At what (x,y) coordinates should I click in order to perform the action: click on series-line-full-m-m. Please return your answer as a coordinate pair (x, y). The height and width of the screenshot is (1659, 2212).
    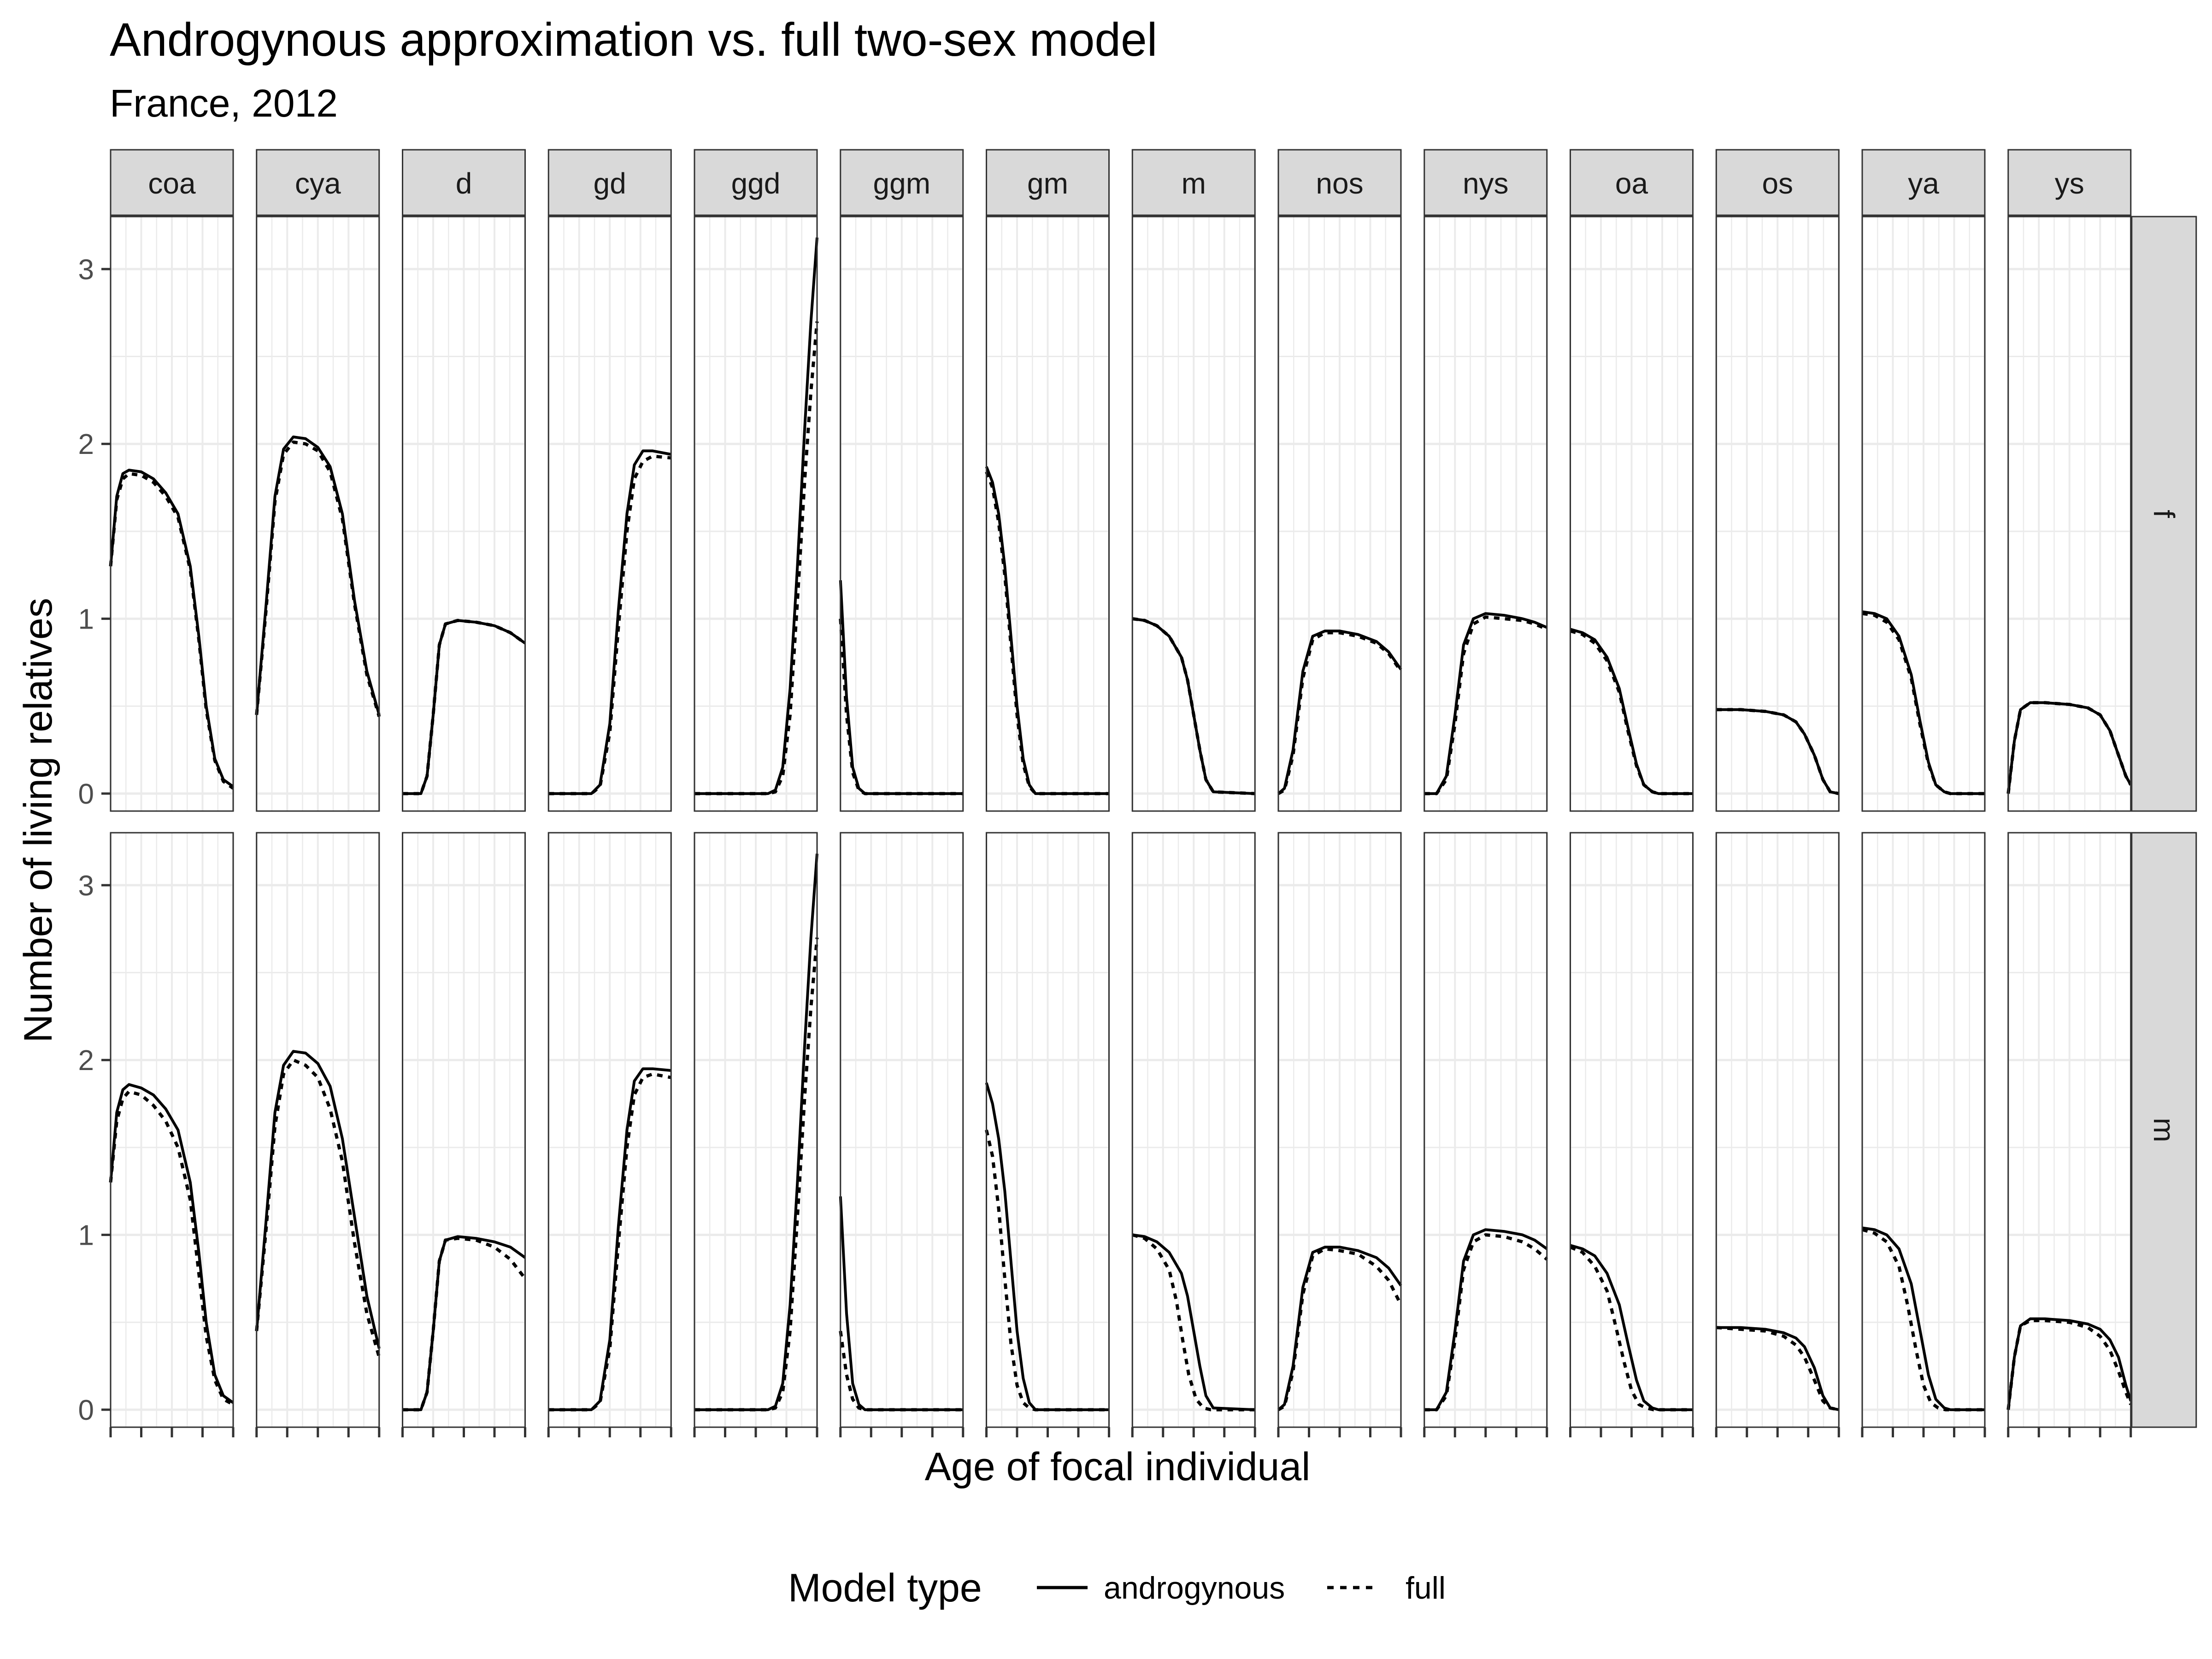
    Looking at the image, I should click on (1193, 1322).